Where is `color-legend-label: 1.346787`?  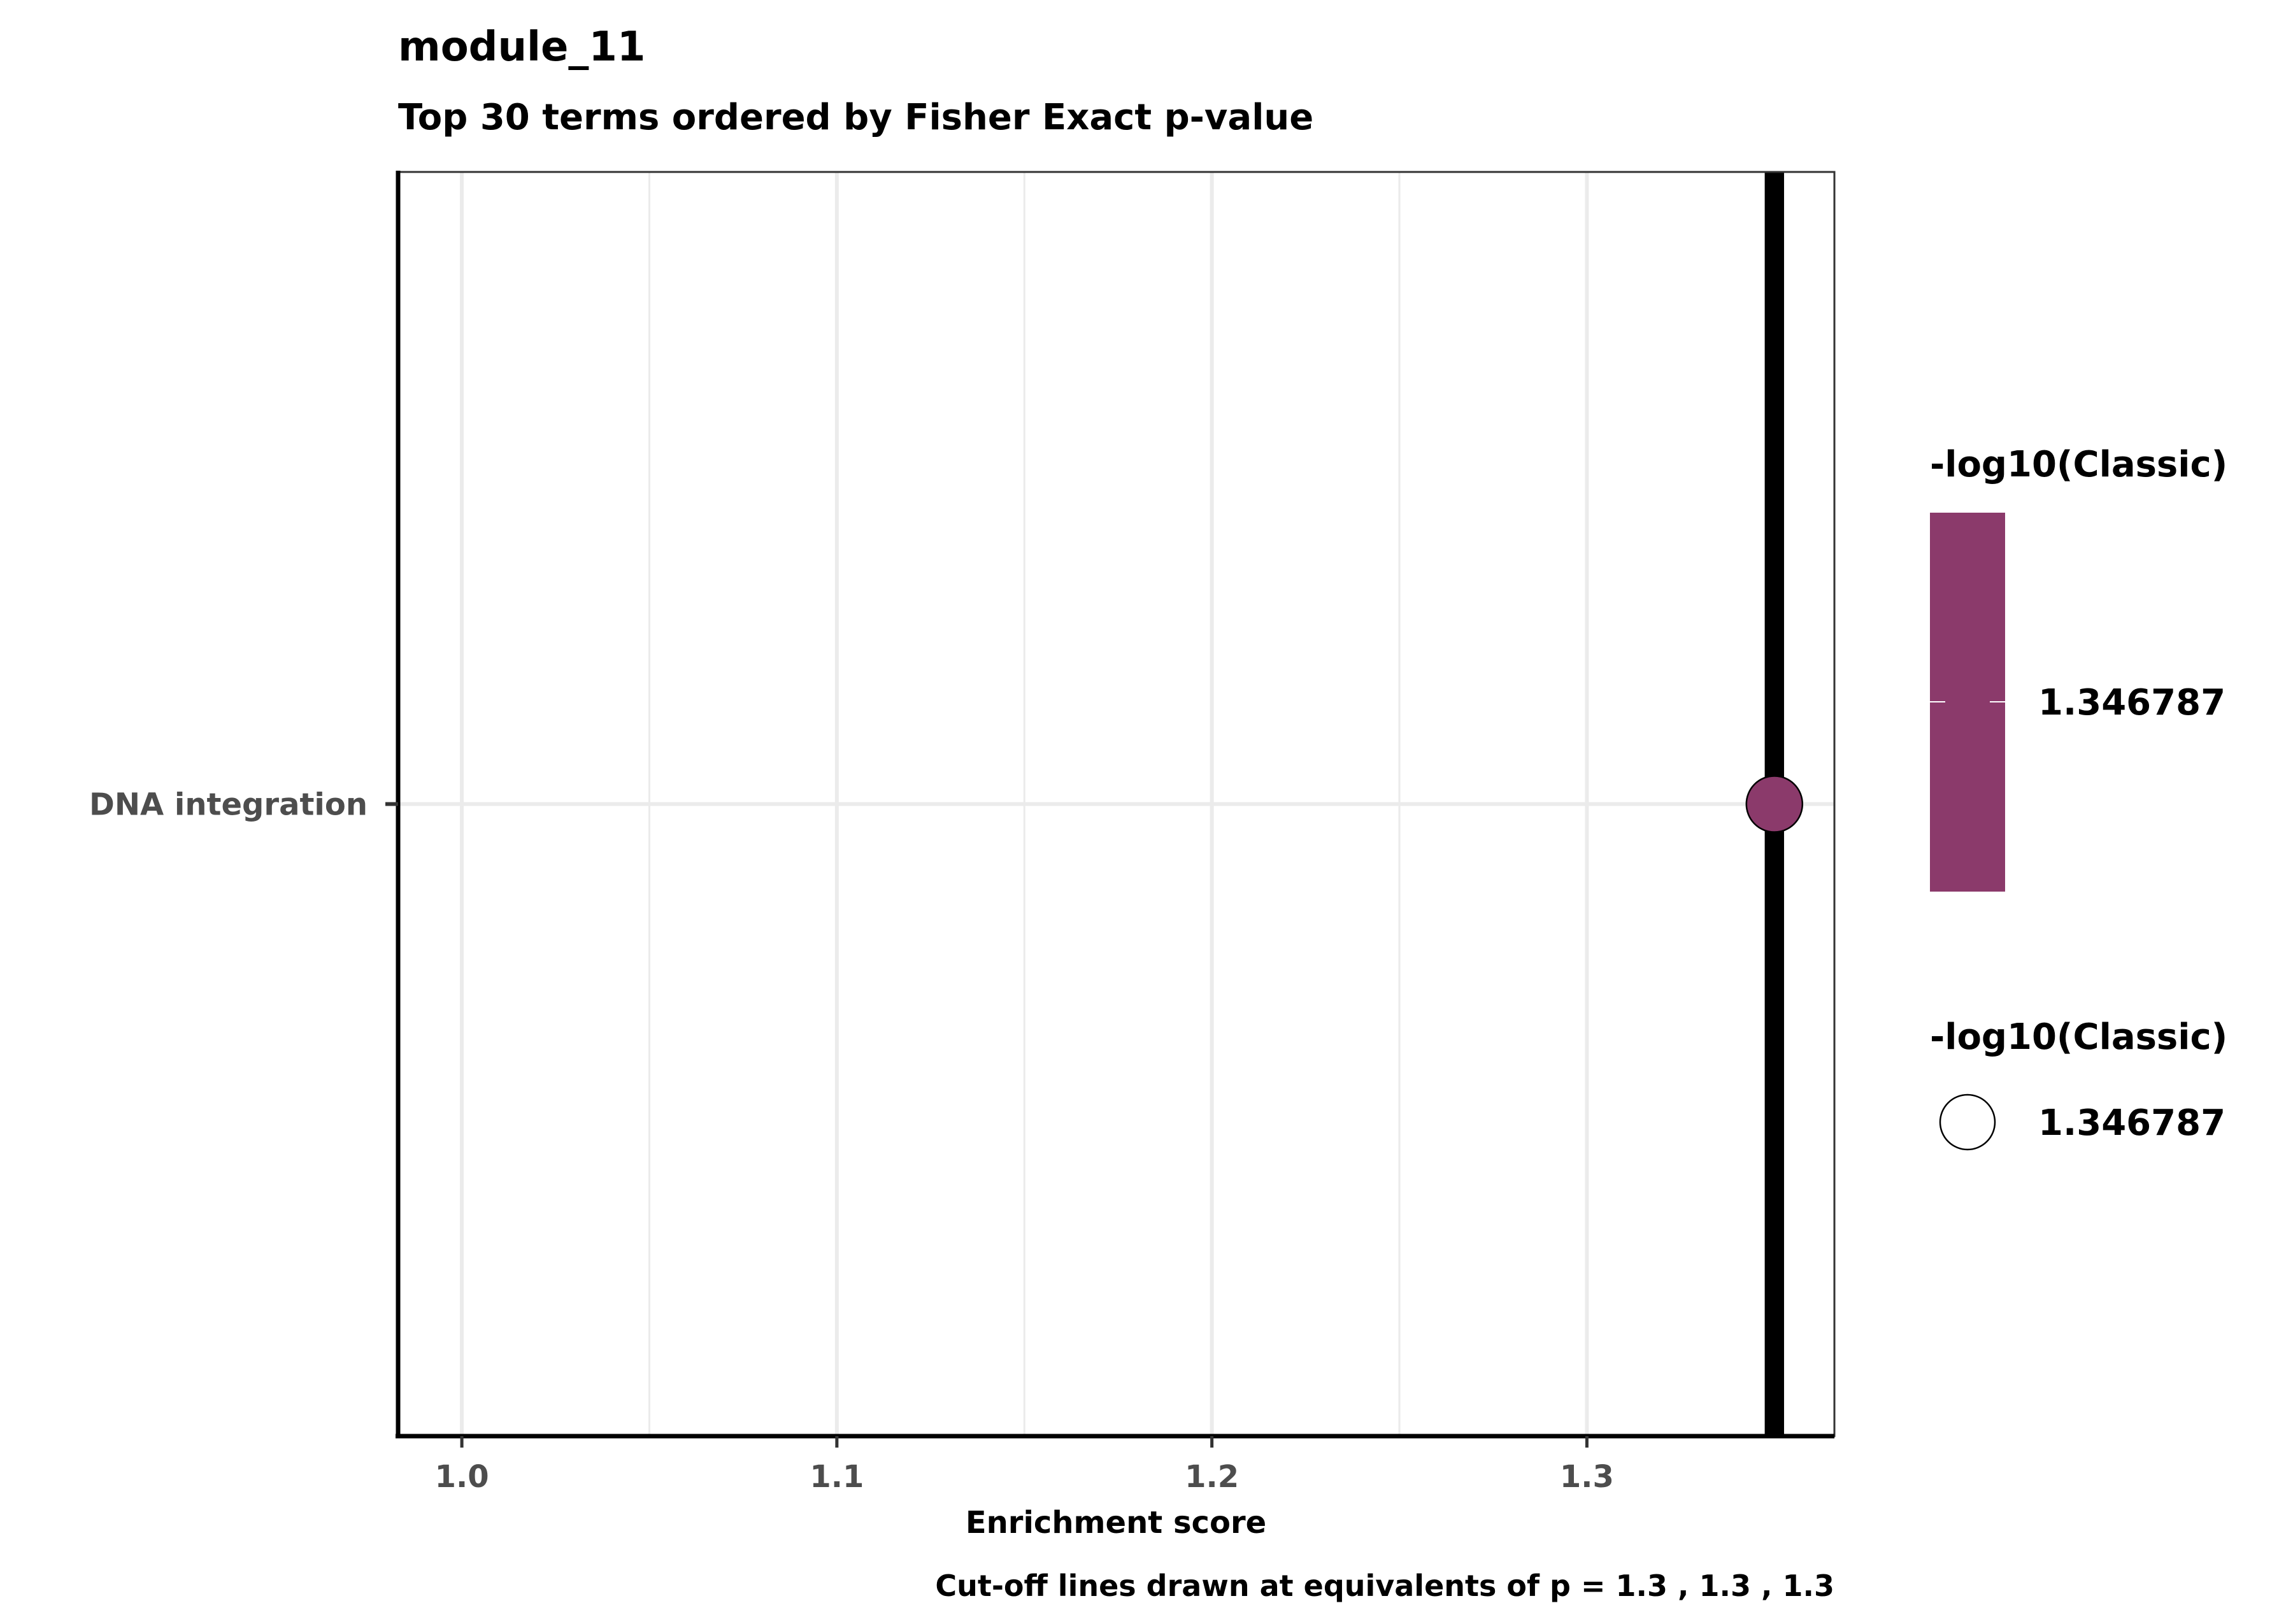
color-legend-label: 1.346787 is located at coordinates (2131, 702).